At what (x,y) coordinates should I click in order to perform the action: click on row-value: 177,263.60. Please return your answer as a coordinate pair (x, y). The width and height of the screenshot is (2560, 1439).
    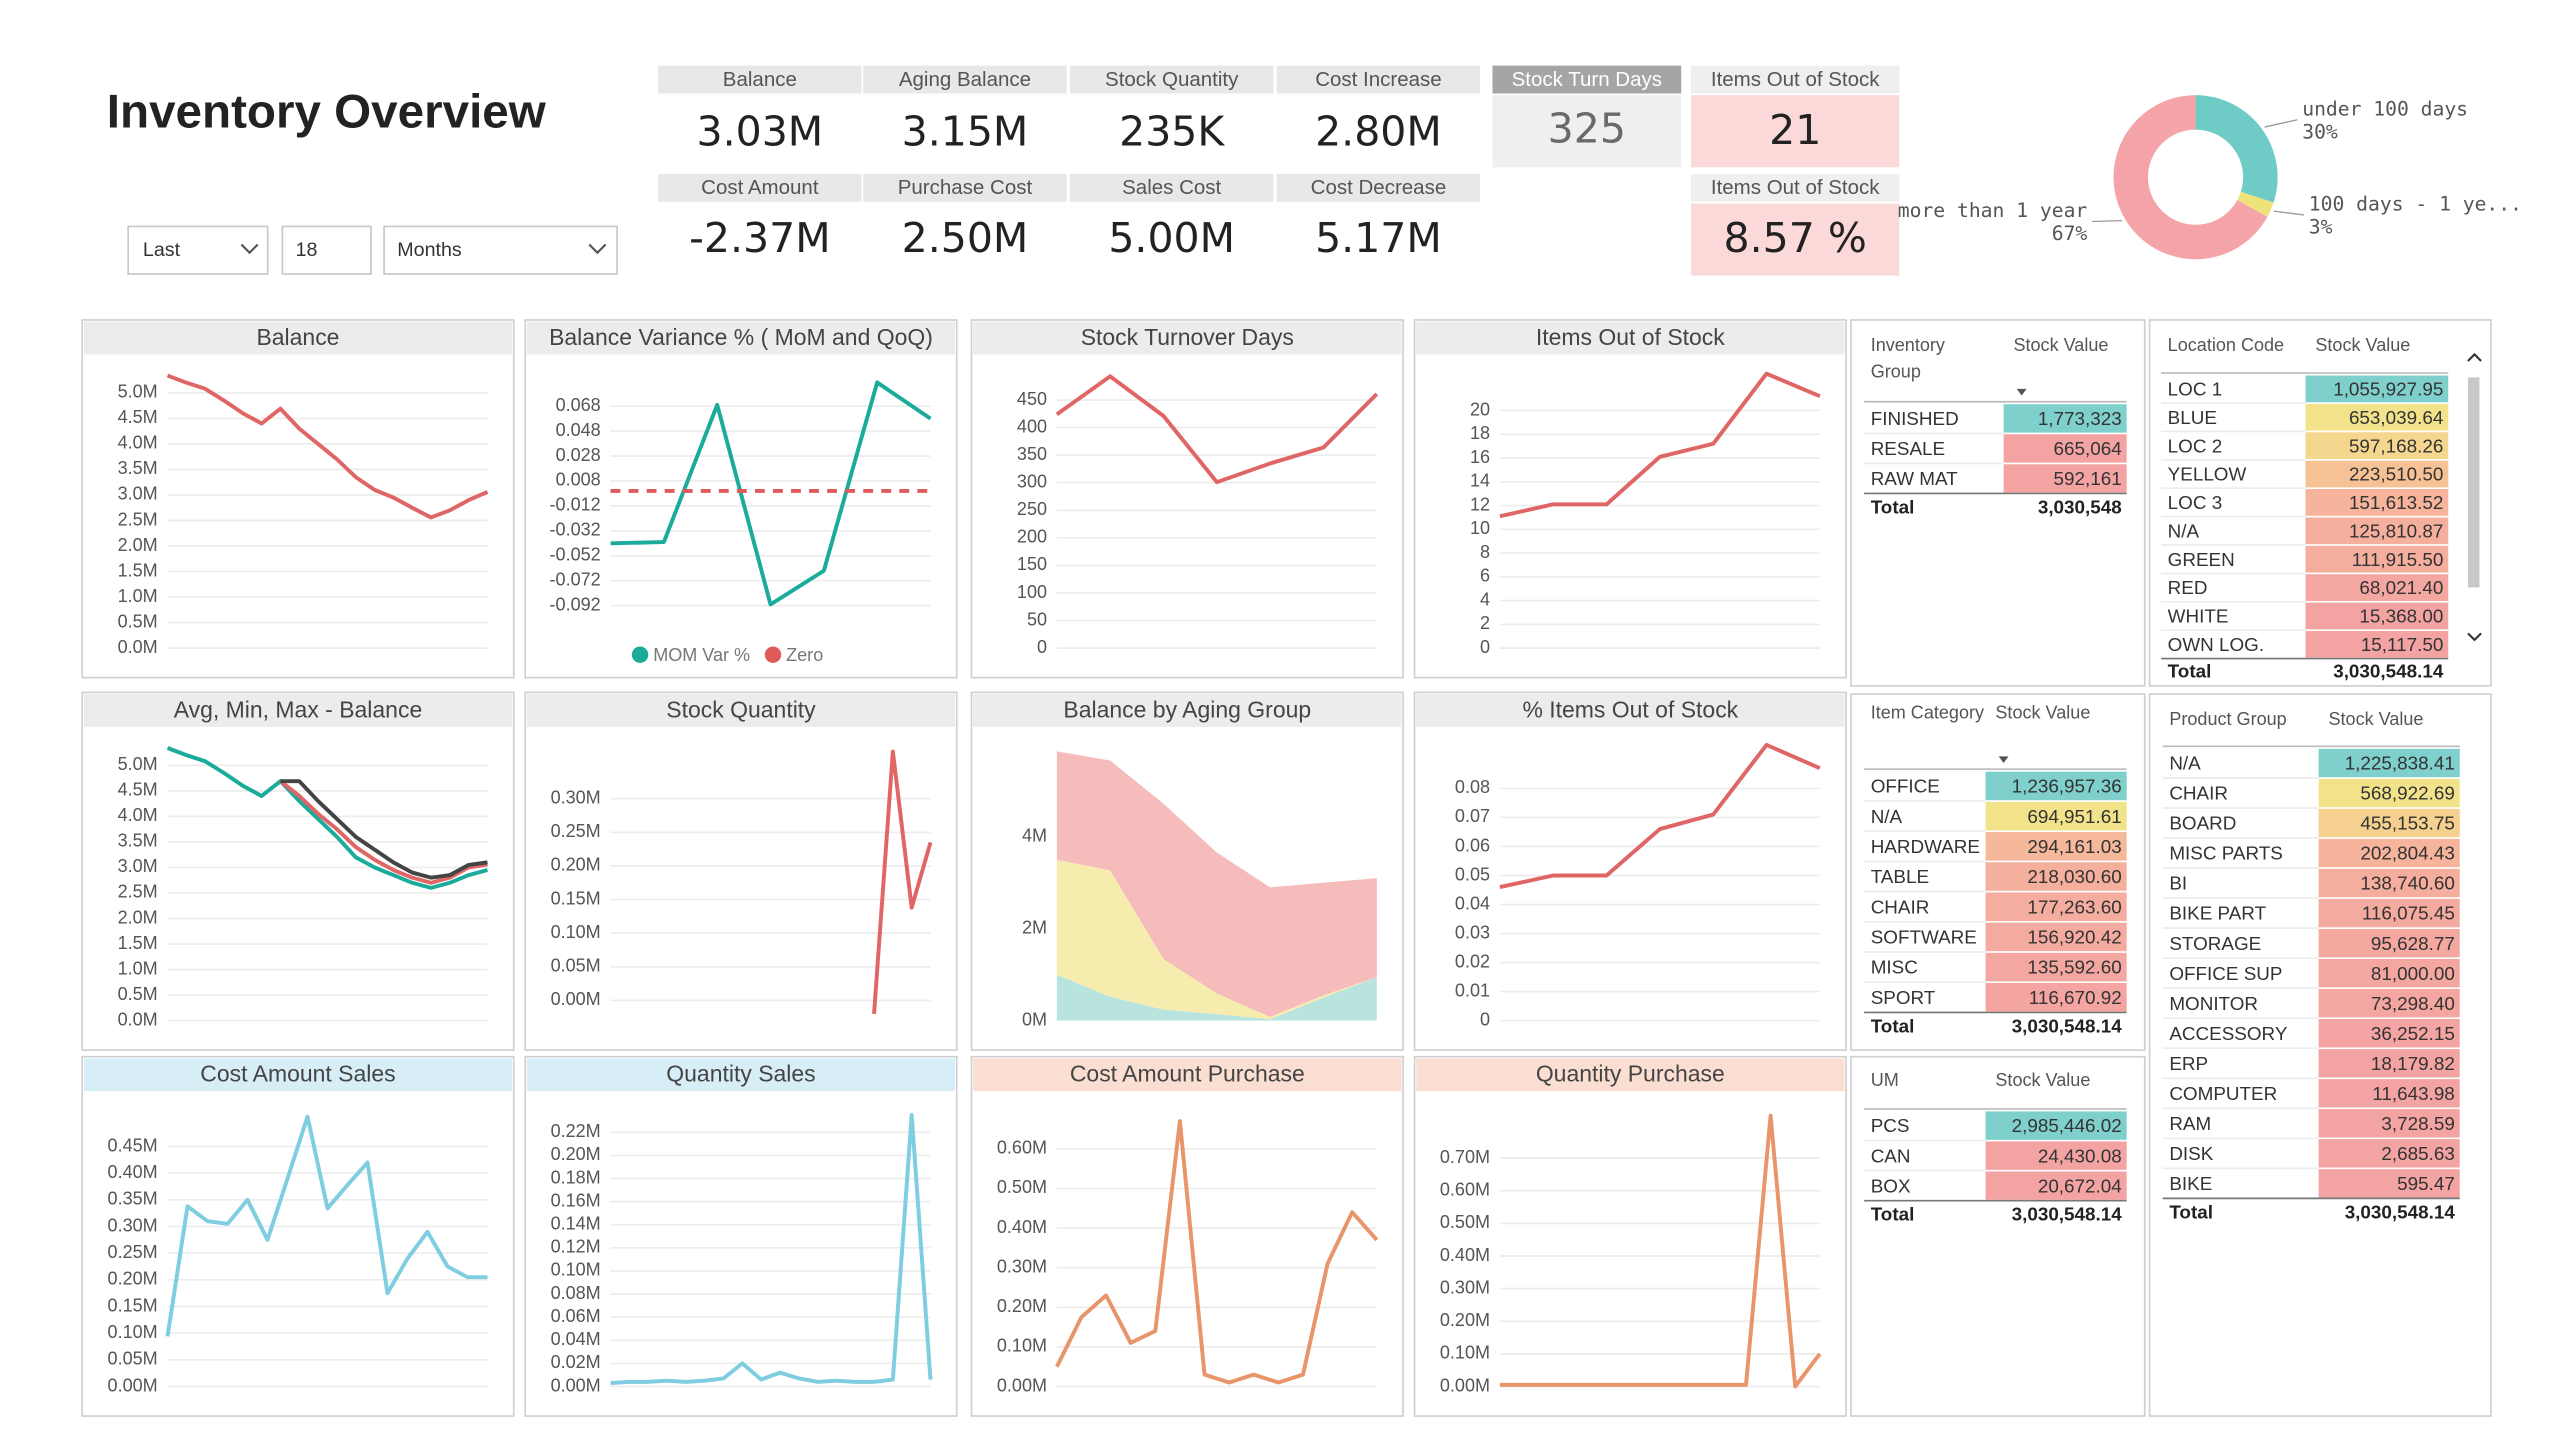
    Looking at the image, I should click on (2074, 906).